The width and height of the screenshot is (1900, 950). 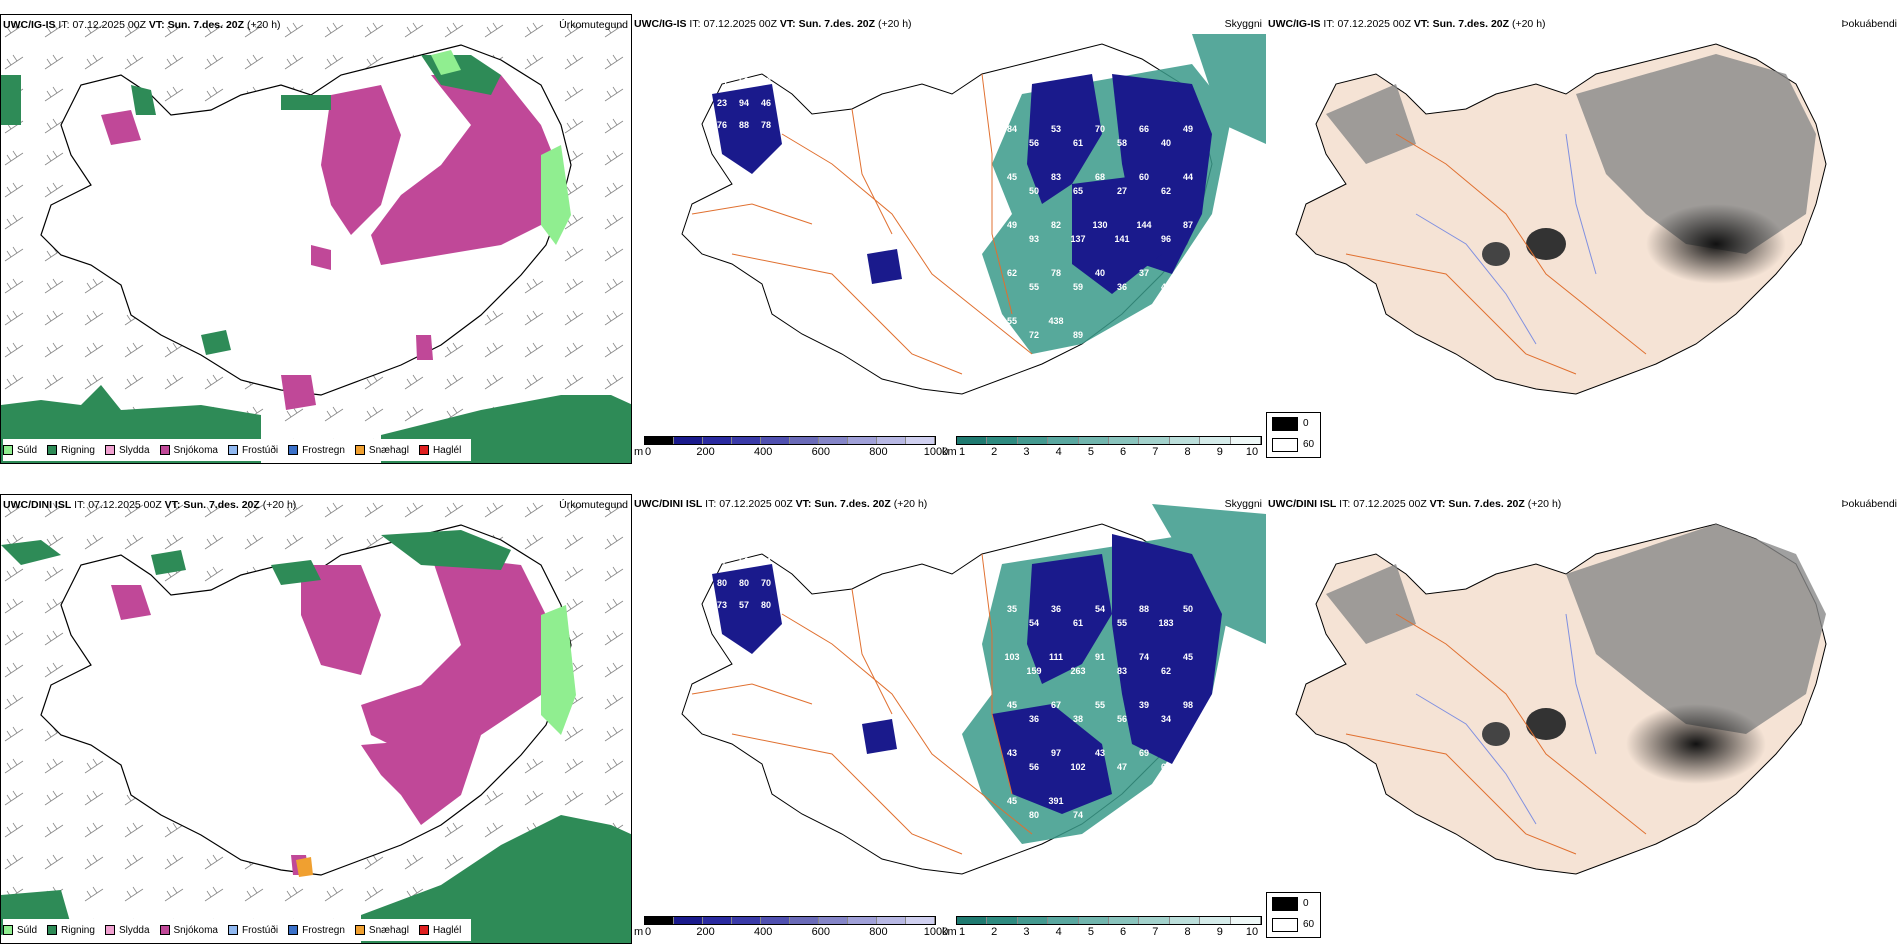 I want to click on vt-label: VT:, so click(x=803, y=504).